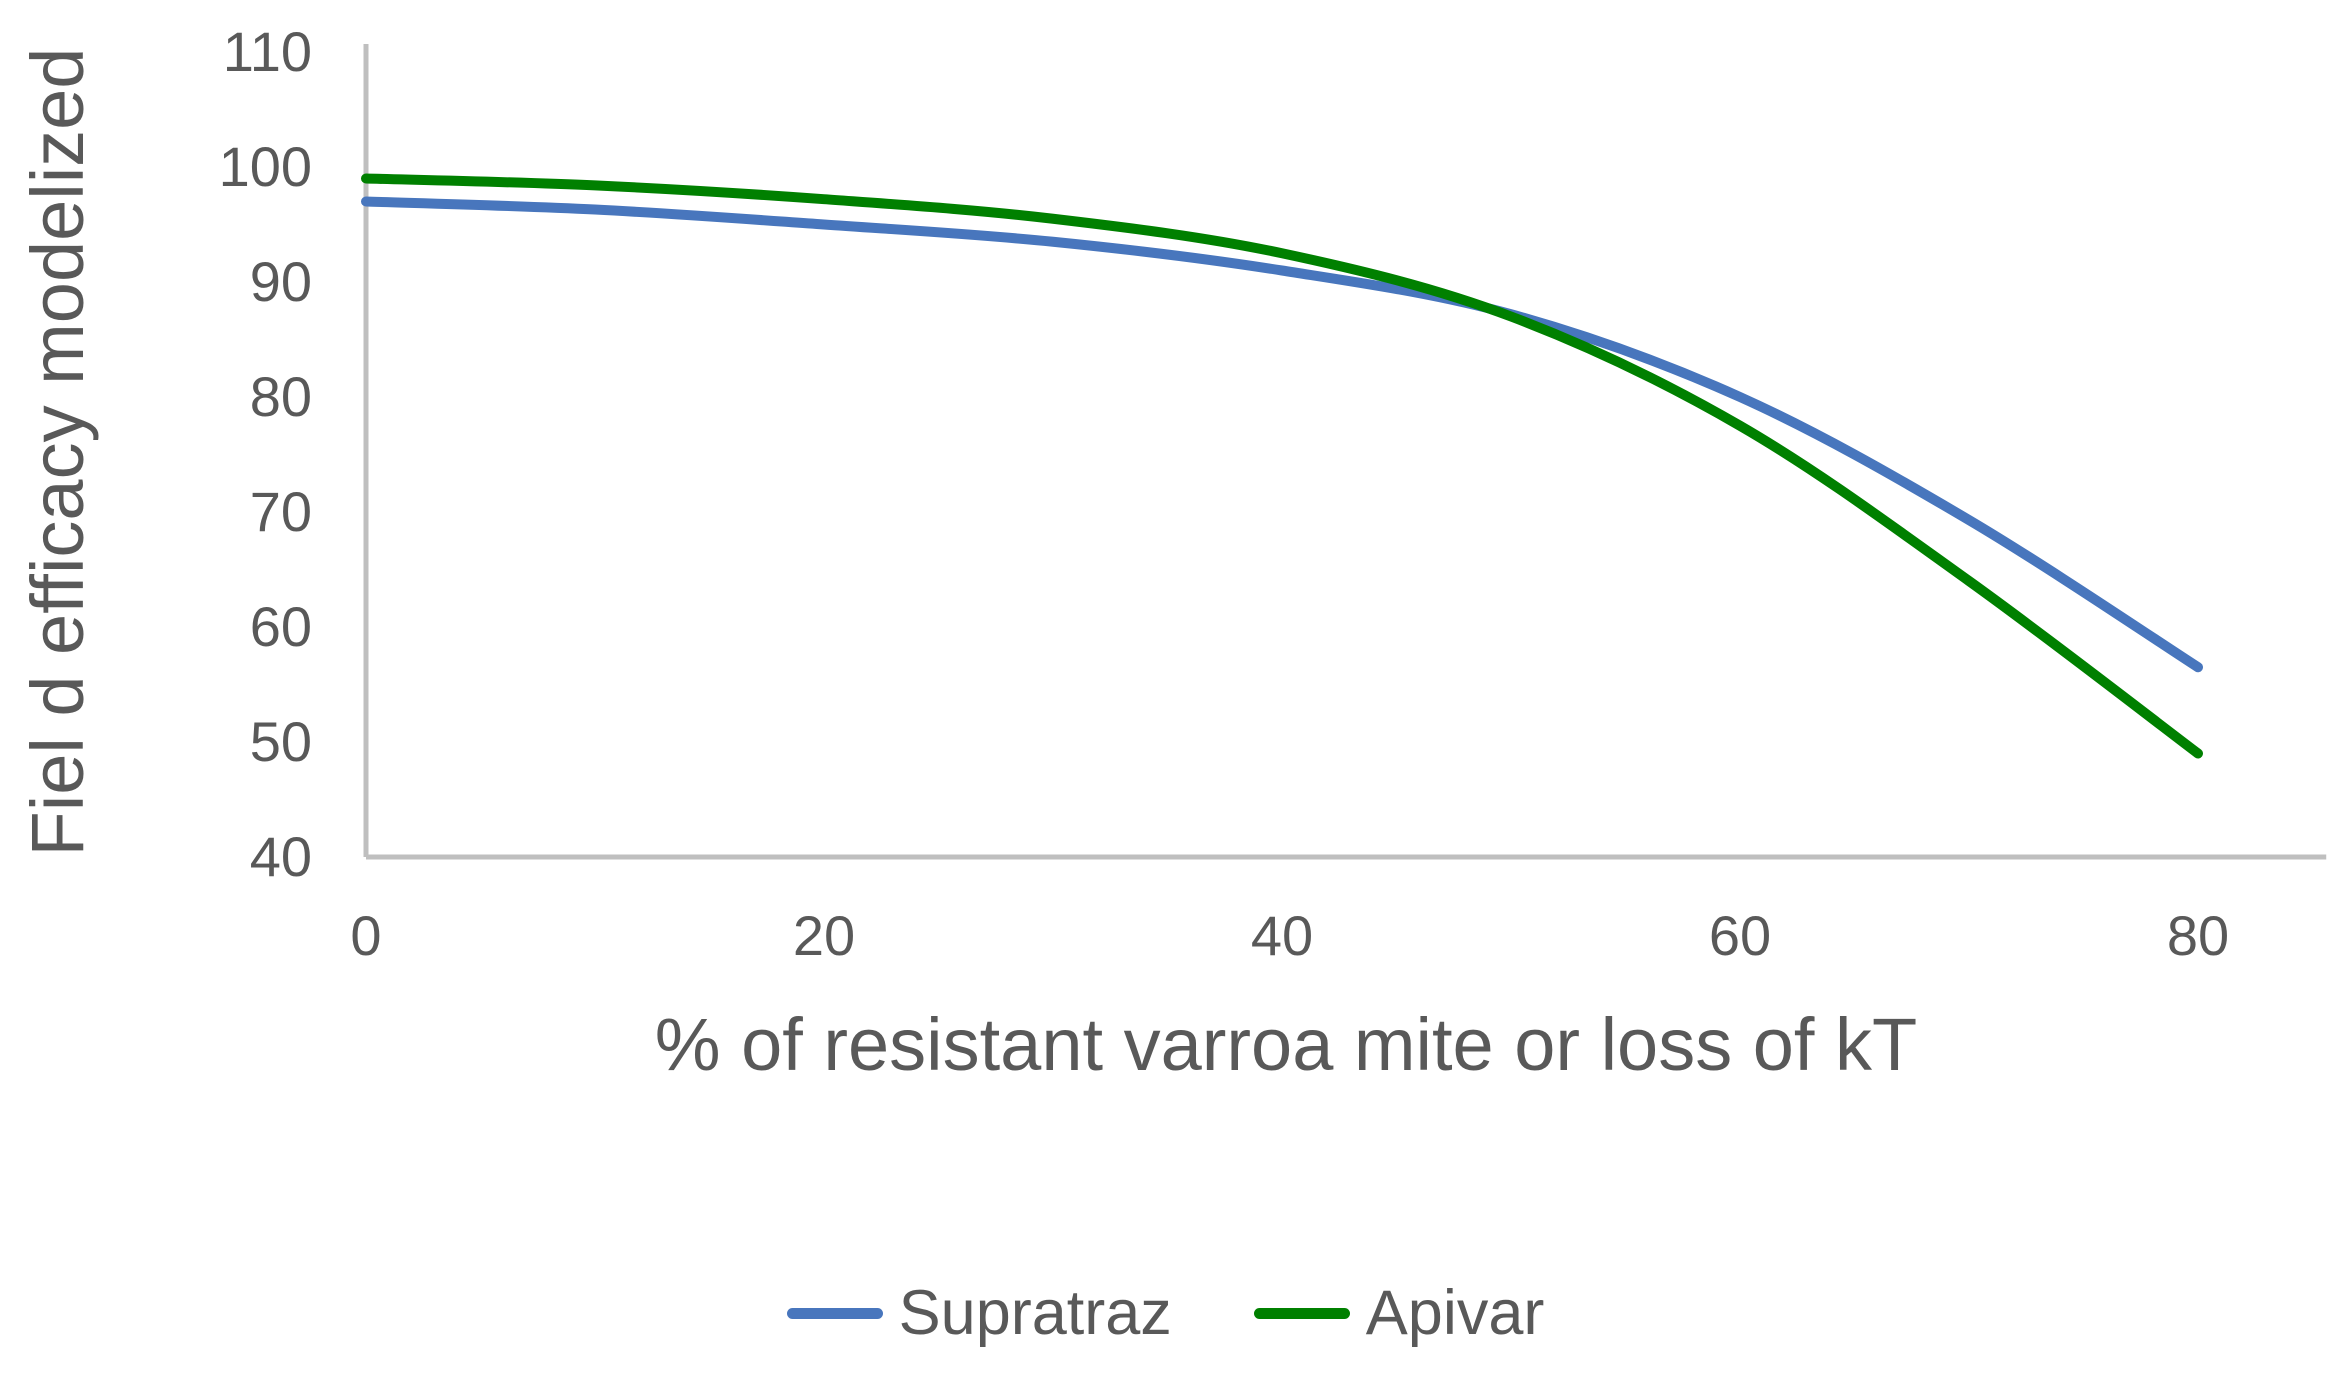  I want to click on x-tick-label-0: 0, so click(366, 935).